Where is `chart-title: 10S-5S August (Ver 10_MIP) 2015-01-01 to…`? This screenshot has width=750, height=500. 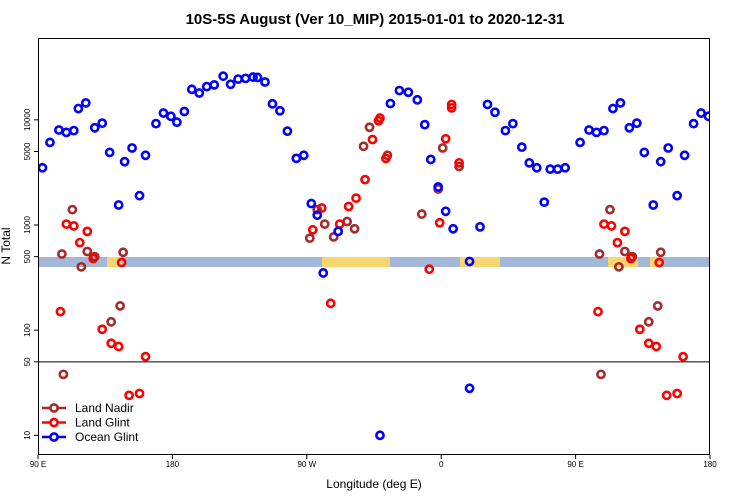 chart-title: 10S-5S August (Ver 10_MIP) 2015-01-01 to… is located at coordinates (375, 19).